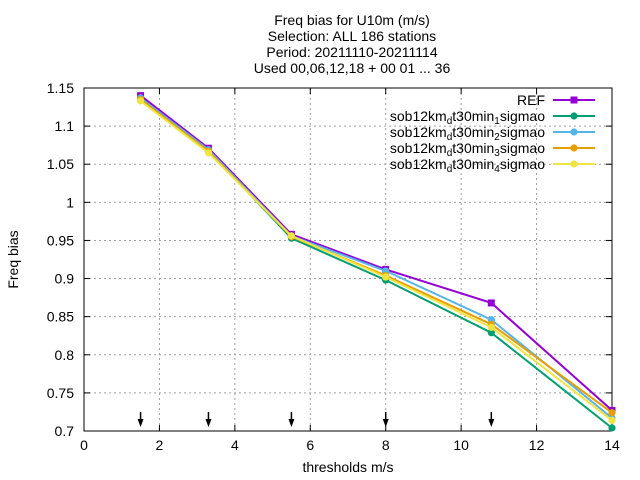  I want to click on x-tick-label: 6, so click(310, 445).